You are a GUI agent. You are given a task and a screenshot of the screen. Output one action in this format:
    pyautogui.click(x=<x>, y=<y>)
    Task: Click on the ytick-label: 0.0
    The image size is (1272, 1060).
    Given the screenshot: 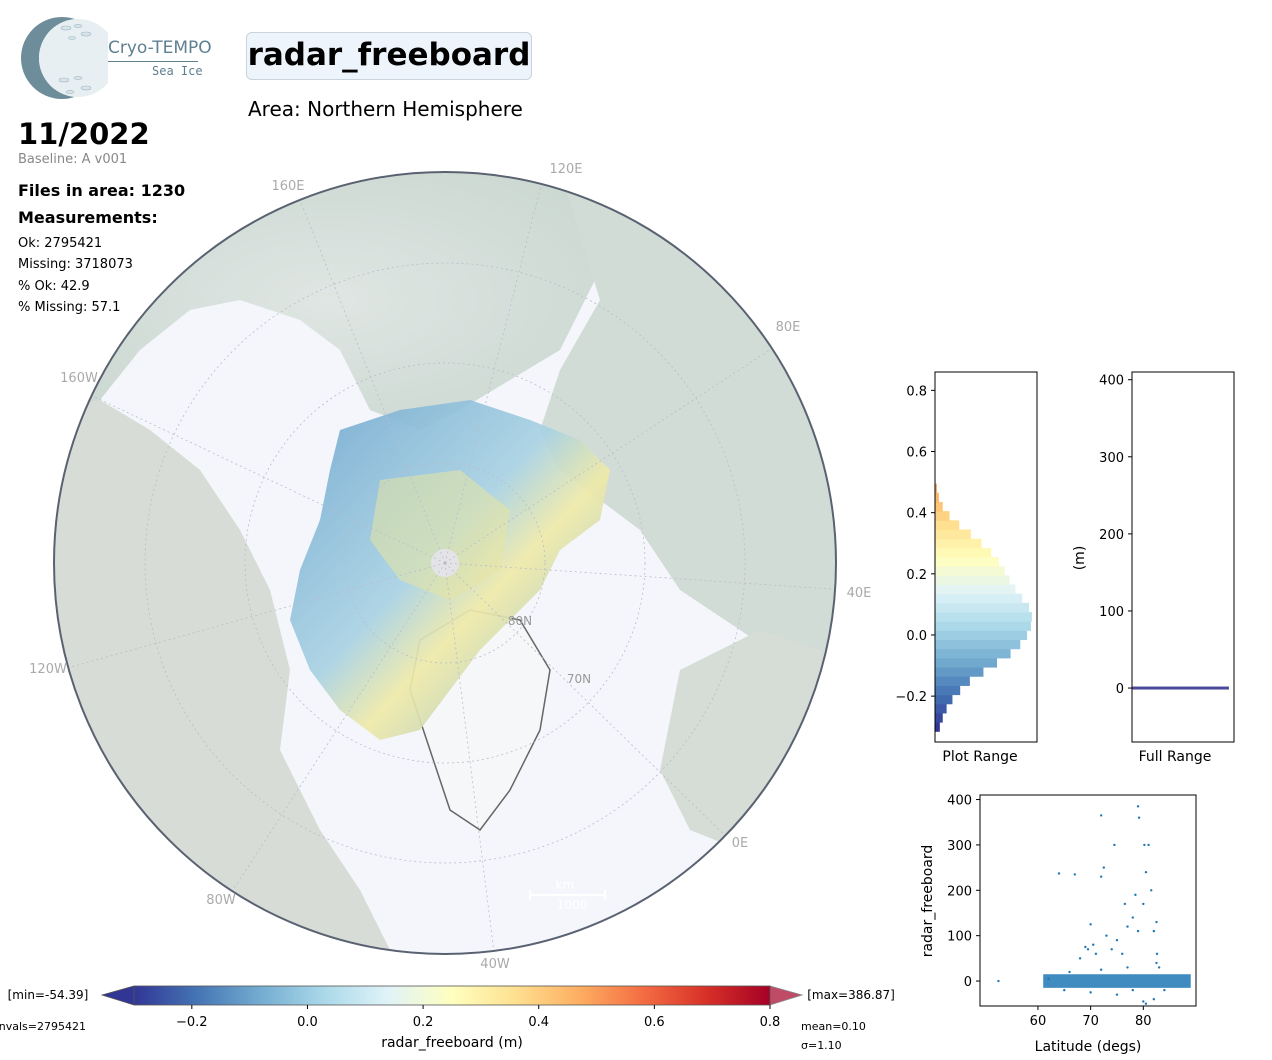 What is the action you would take?
    pyautogui.click(x=916, y=636)
    